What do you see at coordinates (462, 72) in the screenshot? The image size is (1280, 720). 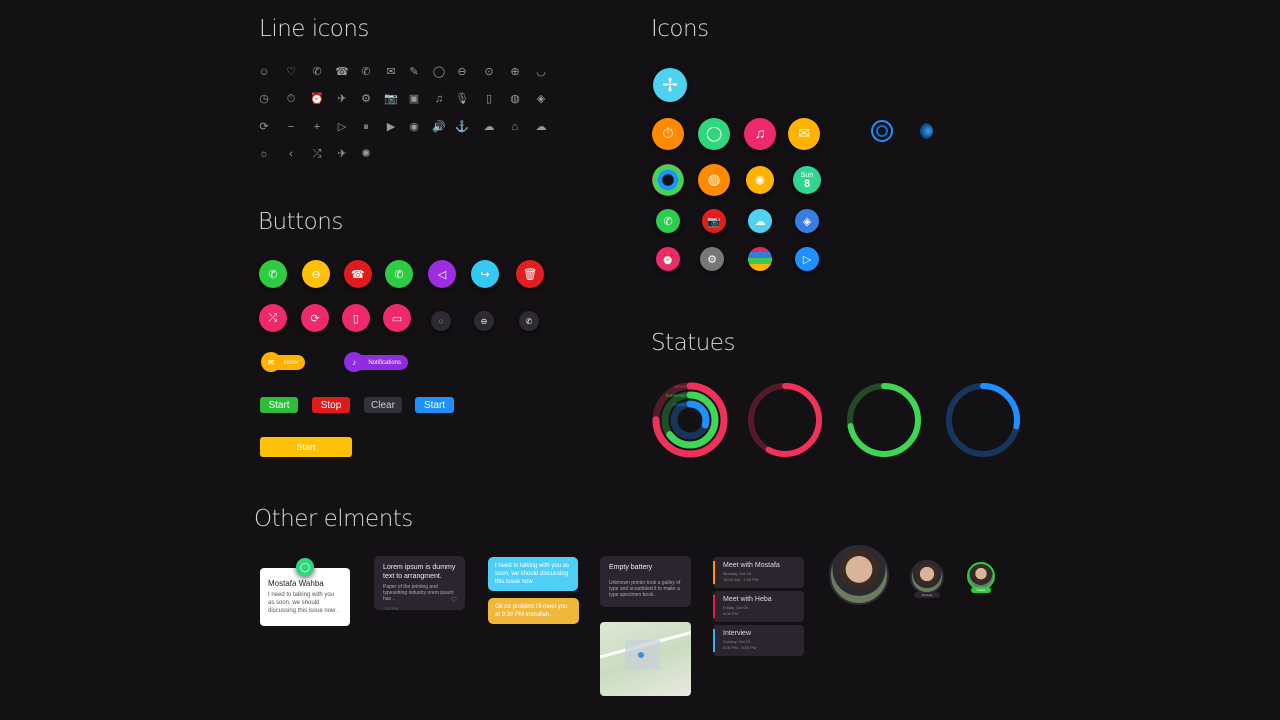 I see `line-icon: ⊖` at bounding box center [462, 72].